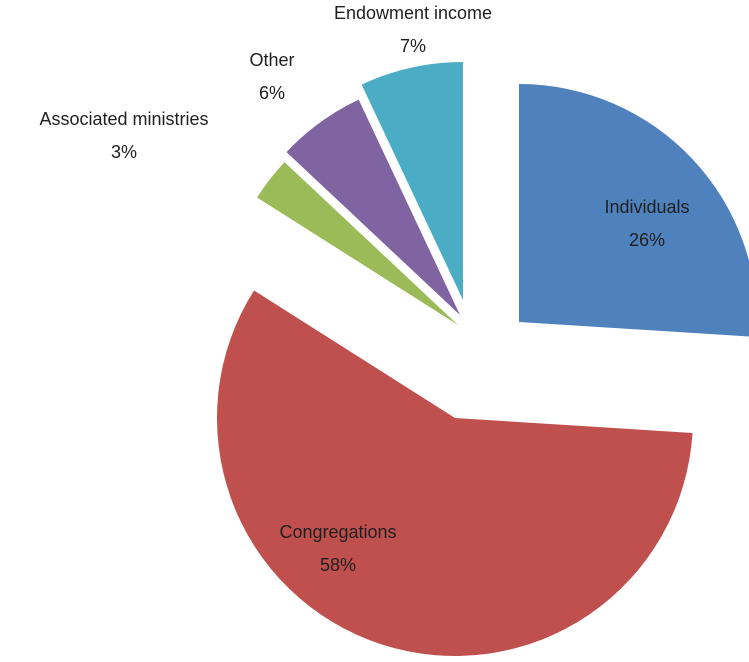 Image resolution: width=749 pixels, height=662 pixels. I want to click on pie-slice-individuals, so click(634, 210).